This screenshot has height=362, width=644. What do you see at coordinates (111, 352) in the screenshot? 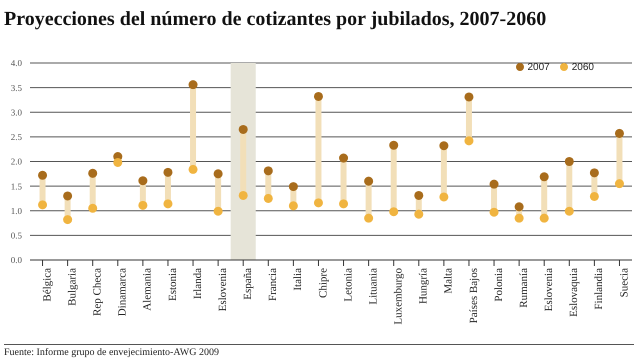
I see `source-note: Fuente: Informe grupo de envejecimiento-AWG 2009` at bounding box center [111, 352].